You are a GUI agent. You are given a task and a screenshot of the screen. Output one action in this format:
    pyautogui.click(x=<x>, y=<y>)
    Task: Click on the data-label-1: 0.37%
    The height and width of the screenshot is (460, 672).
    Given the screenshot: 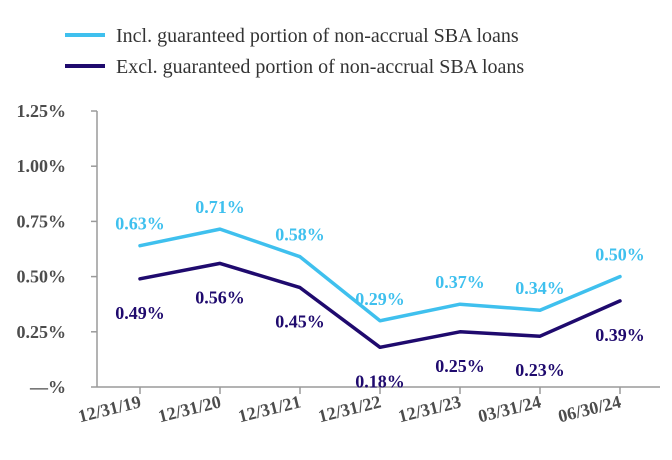 What is the action you would take?
    pyautogui.click(x=460, y=282)
    